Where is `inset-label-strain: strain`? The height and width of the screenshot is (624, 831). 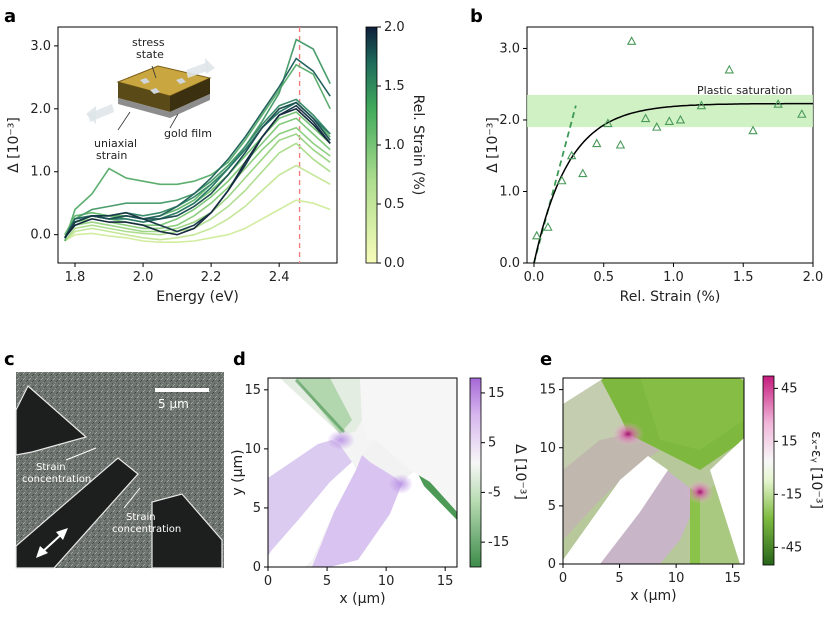 inset-label-strain: strain is located at coordinates (111, 155).